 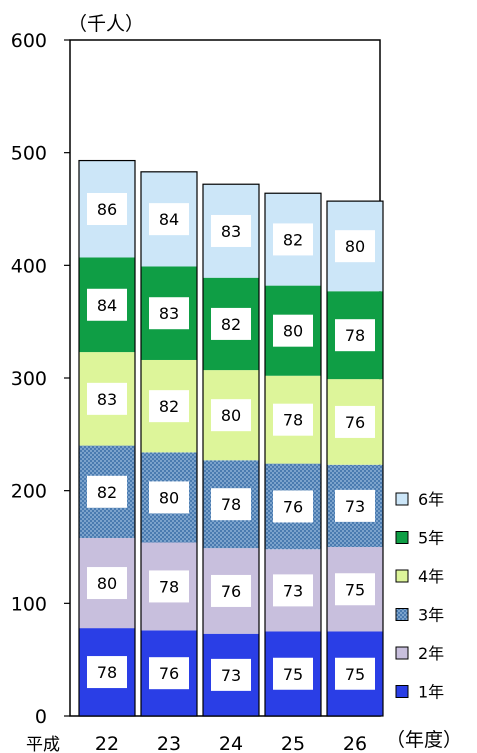 I want to click on y-tick-label: 400, so click(x=29, y=266).